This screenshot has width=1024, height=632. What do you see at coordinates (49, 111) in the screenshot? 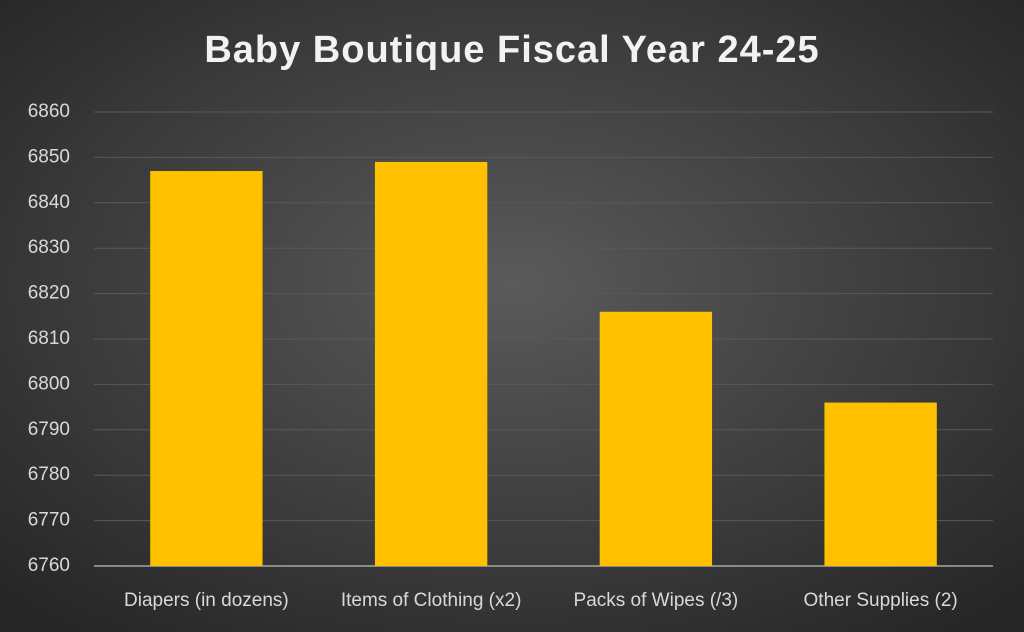
I see `y-tick-label: 6860` at bounding box center [49, 111].